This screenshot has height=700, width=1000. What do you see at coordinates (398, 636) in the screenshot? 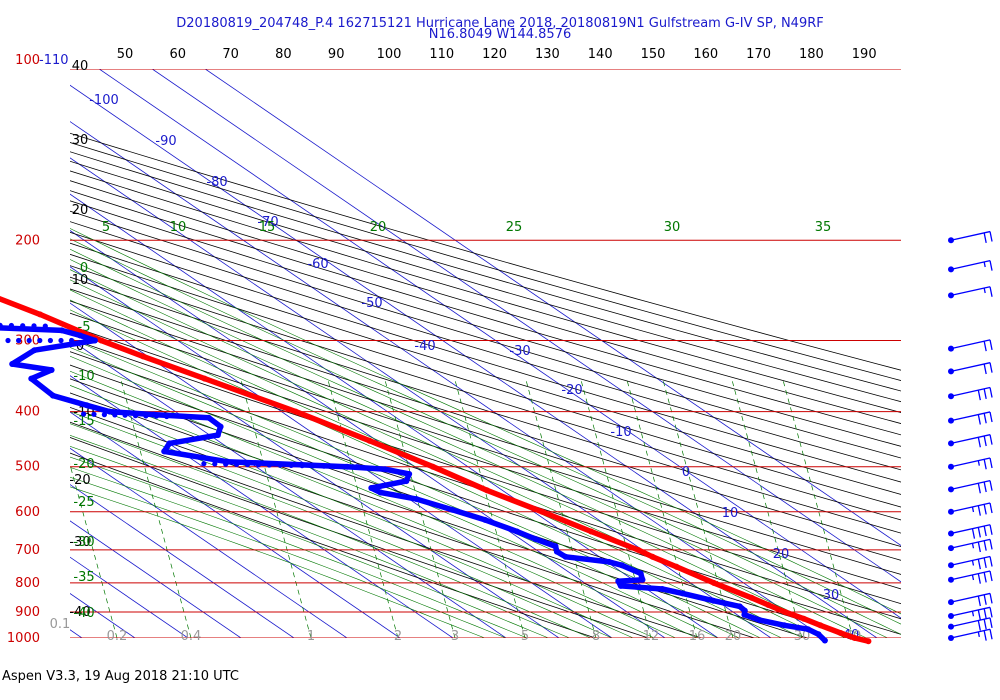
I see `mixing-ratio-label: 2` at bounding box center [398, 636].